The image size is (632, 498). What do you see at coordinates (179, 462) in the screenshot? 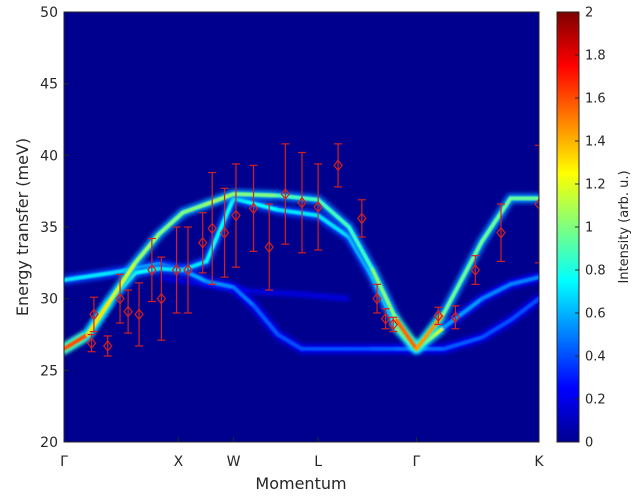
I see `x-tick-label: X` at bounding box center [179, 462].